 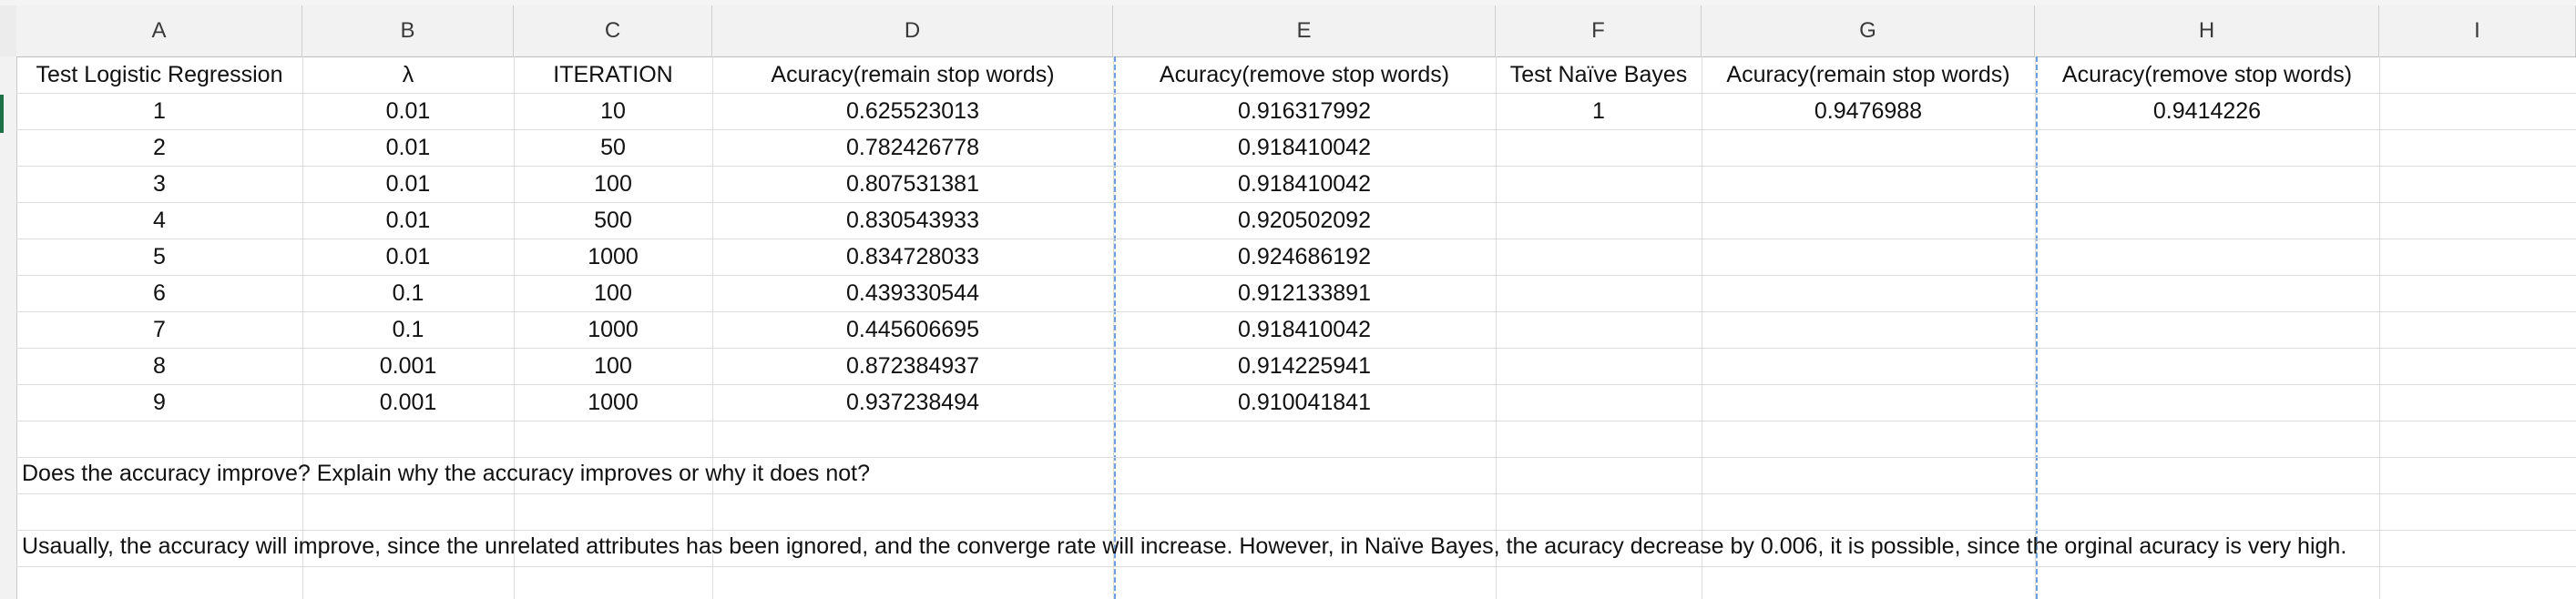 I want to click on lr-data-cell: 7, so click(x=159, y=329).